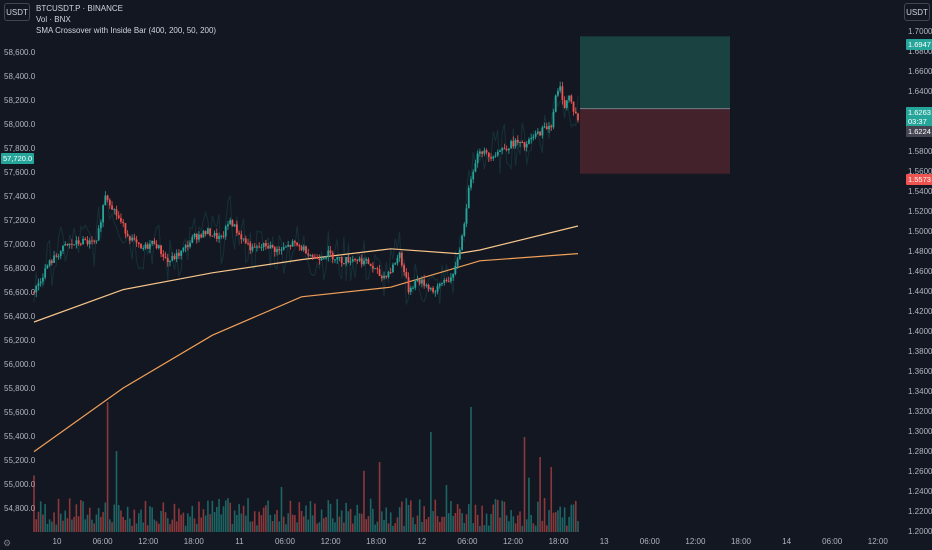 The width and height of the screenshot is (932, 550). Describe the element at coordinates (20, 316) in the screenshot. I see `left-axis-tick: 56,400.0` at that location.